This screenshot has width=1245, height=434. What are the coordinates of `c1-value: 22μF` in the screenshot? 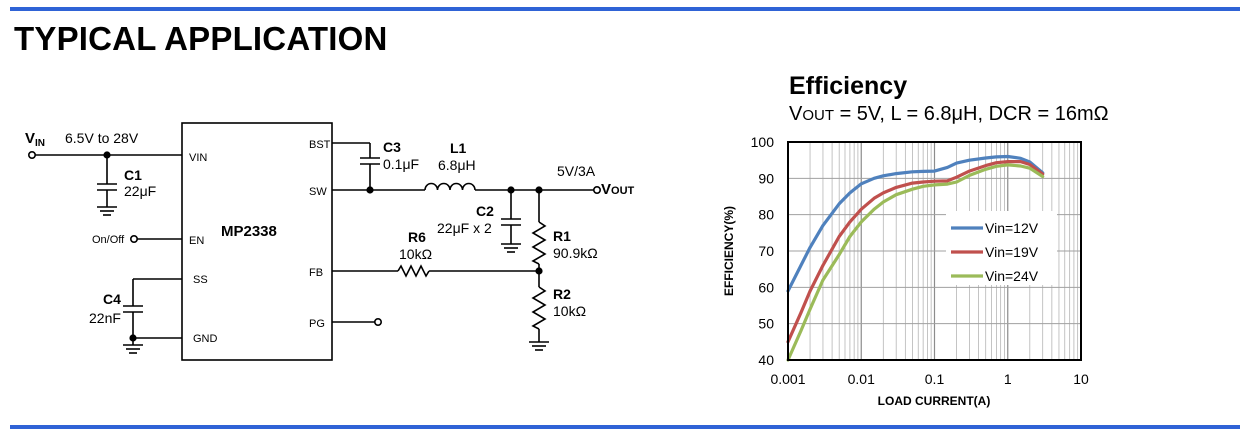 It's located at (140, 191).